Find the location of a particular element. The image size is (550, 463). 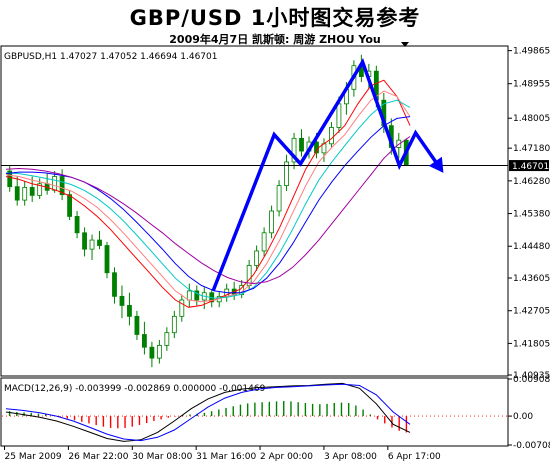

price-tick-label: 1.47180 is located at coordinates (531, 149).